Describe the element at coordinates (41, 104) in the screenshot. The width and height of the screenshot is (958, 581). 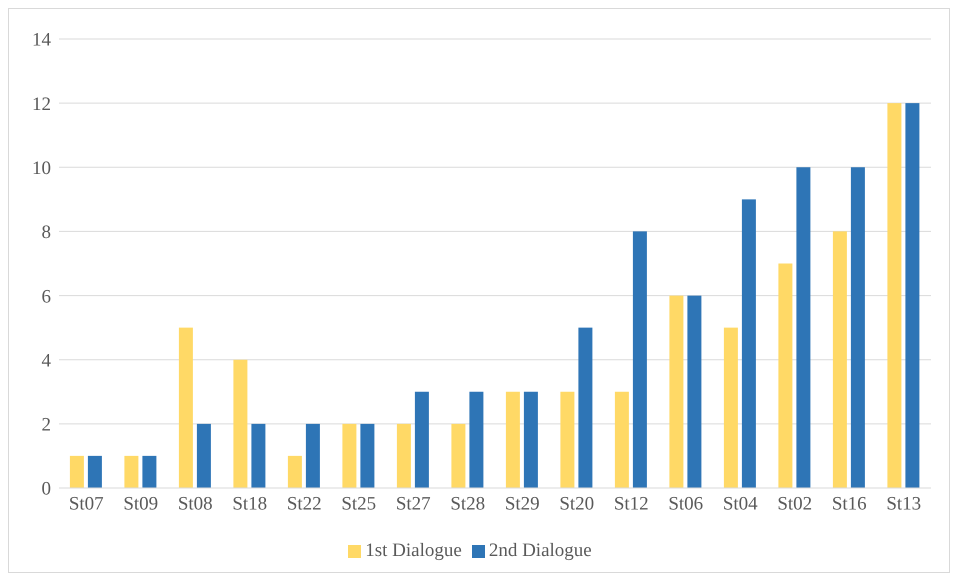
I see `y-tick-label: 12` at that location.